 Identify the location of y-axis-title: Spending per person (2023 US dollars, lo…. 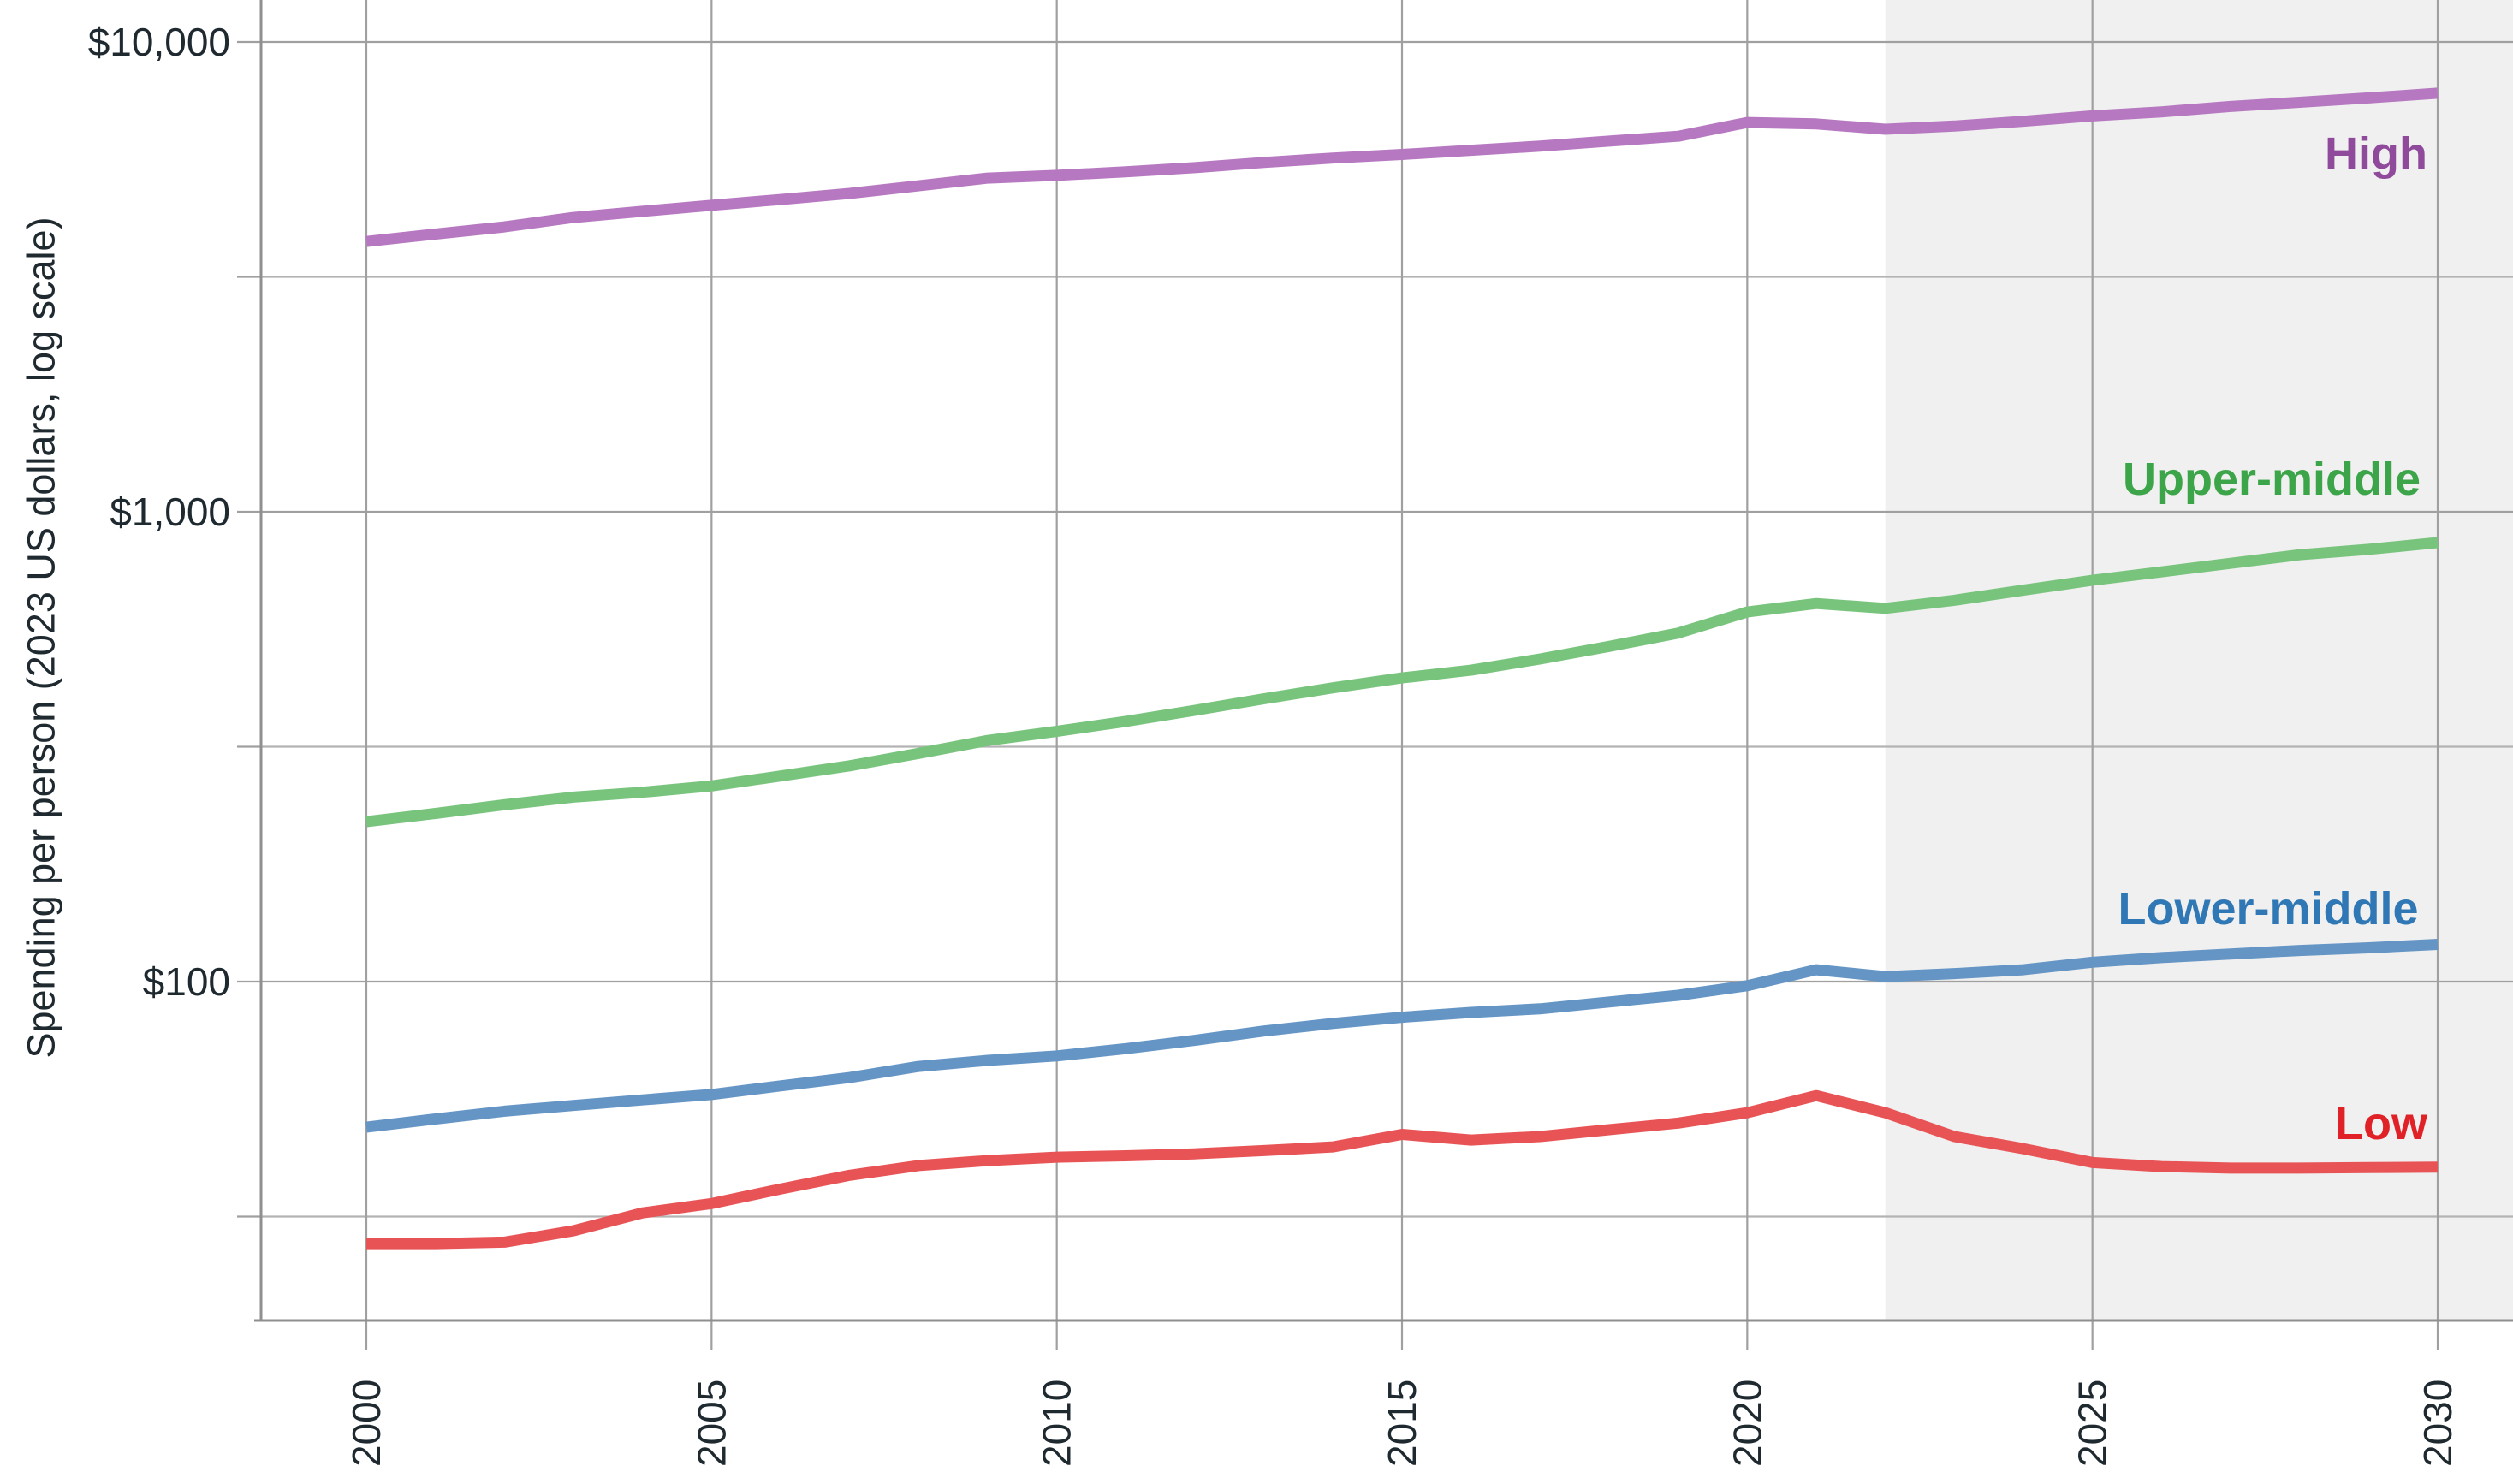
(41, 638).